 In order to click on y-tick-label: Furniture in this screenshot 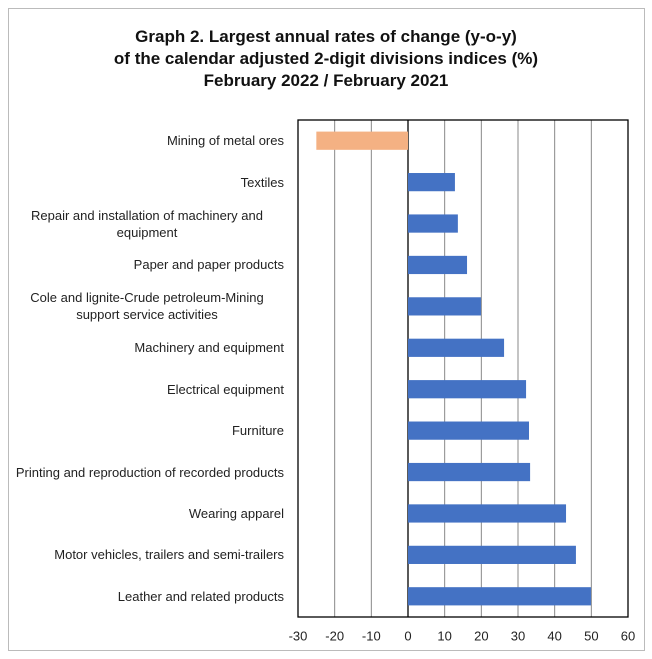, I will do `click(147, 430)`.